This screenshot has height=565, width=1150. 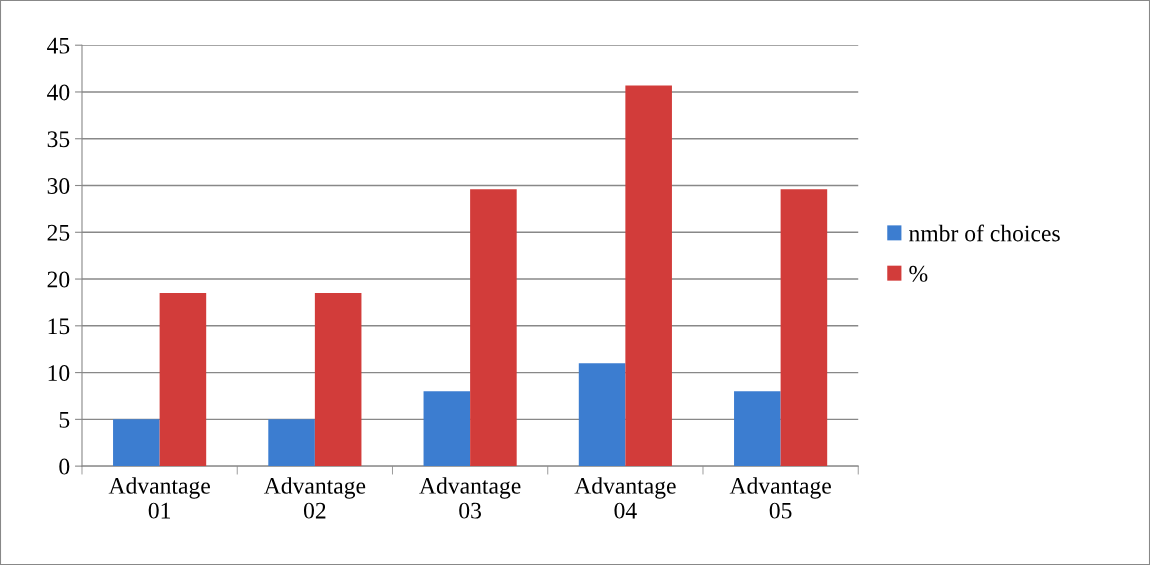 What do you see at coordinates (314, 498) in the screenshot?
I see `x-tick-label: Advantage 02` at bounding box center [314, 498].